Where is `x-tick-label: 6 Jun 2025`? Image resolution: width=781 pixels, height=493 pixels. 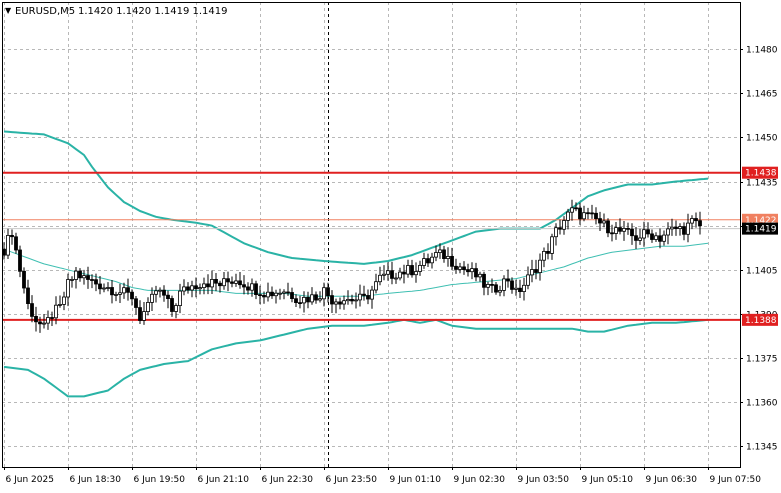
x-tick-label: 6 Jun 2025 is located at coordinates (30, 480).